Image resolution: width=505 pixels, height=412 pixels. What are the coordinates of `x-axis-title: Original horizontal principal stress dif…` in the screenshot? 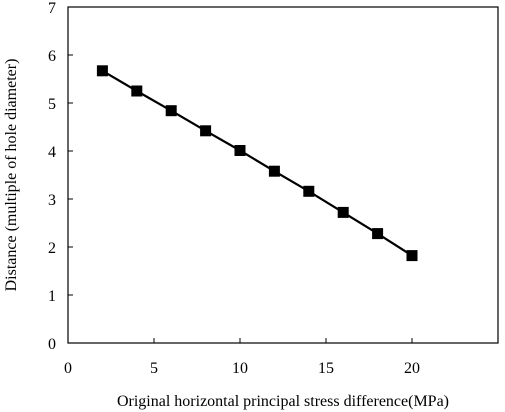 It's located at (283, 401).